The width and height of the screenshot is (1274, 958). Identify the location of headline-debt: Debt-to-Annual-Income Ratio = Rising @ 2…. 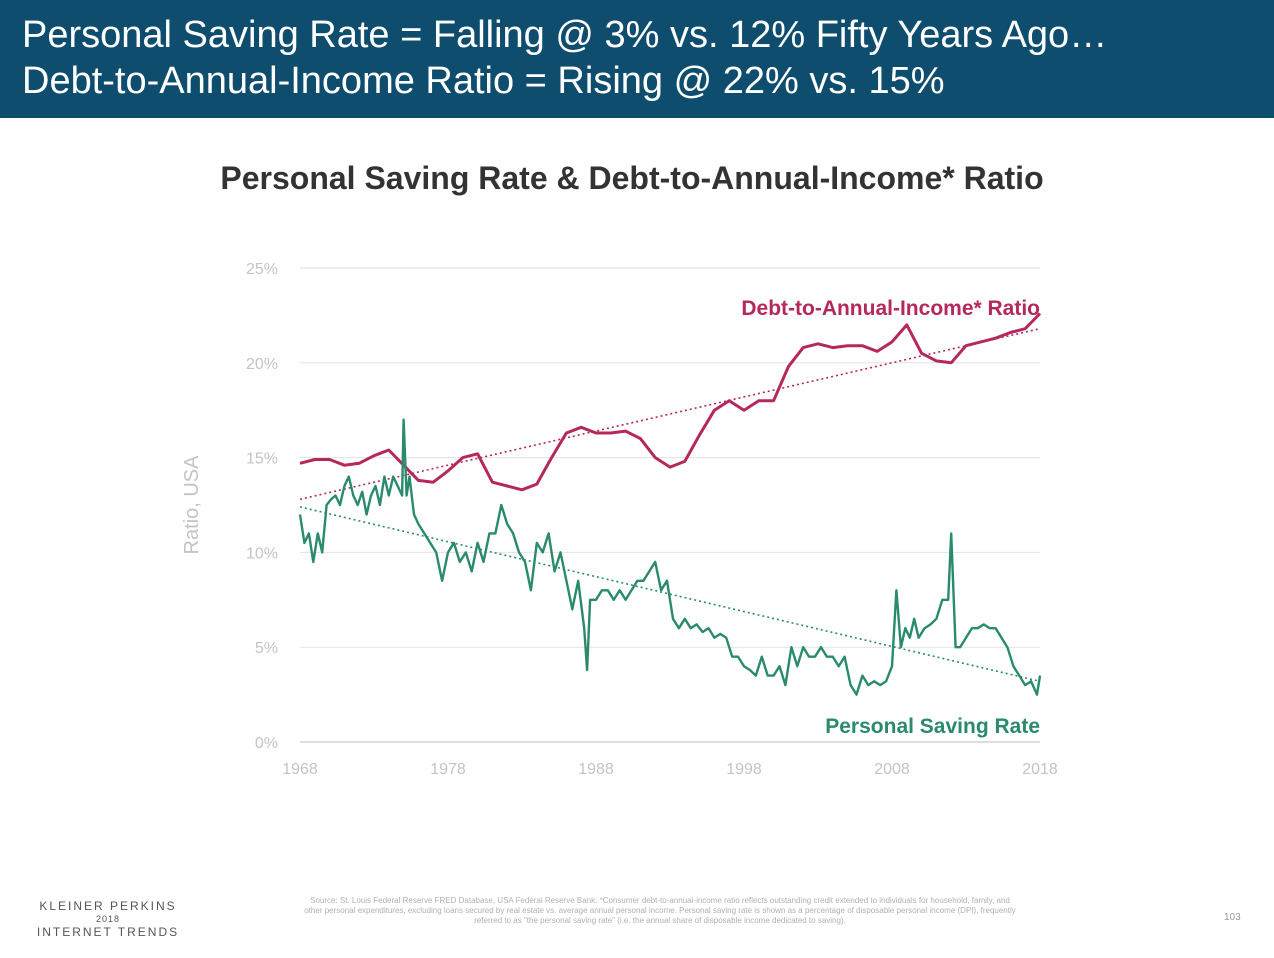
(483, 81).